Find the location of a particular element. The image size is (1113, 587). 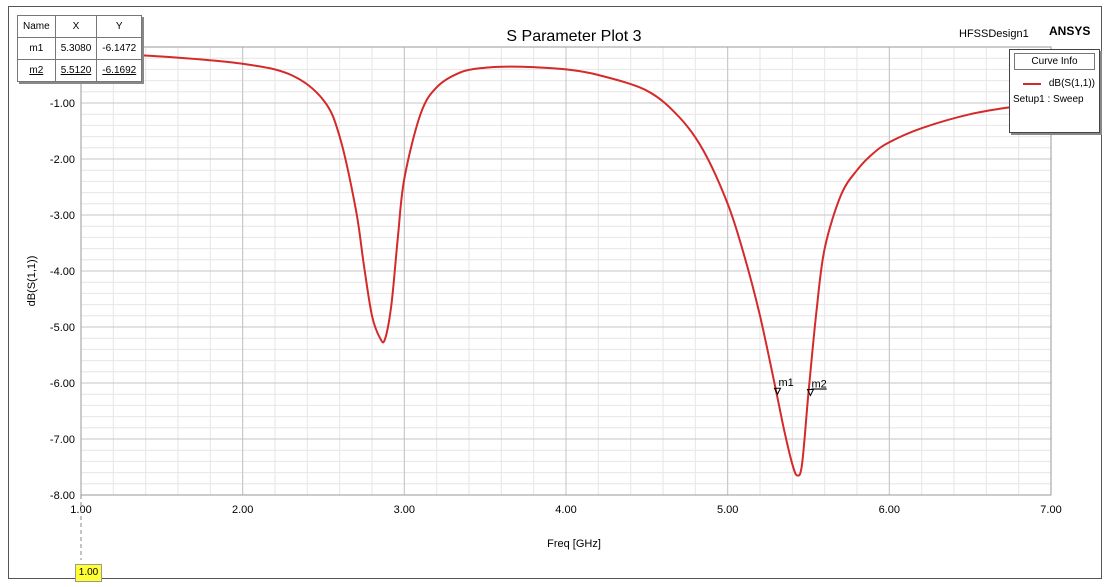

marker-name: m2 is located at coordinates (36, 70).